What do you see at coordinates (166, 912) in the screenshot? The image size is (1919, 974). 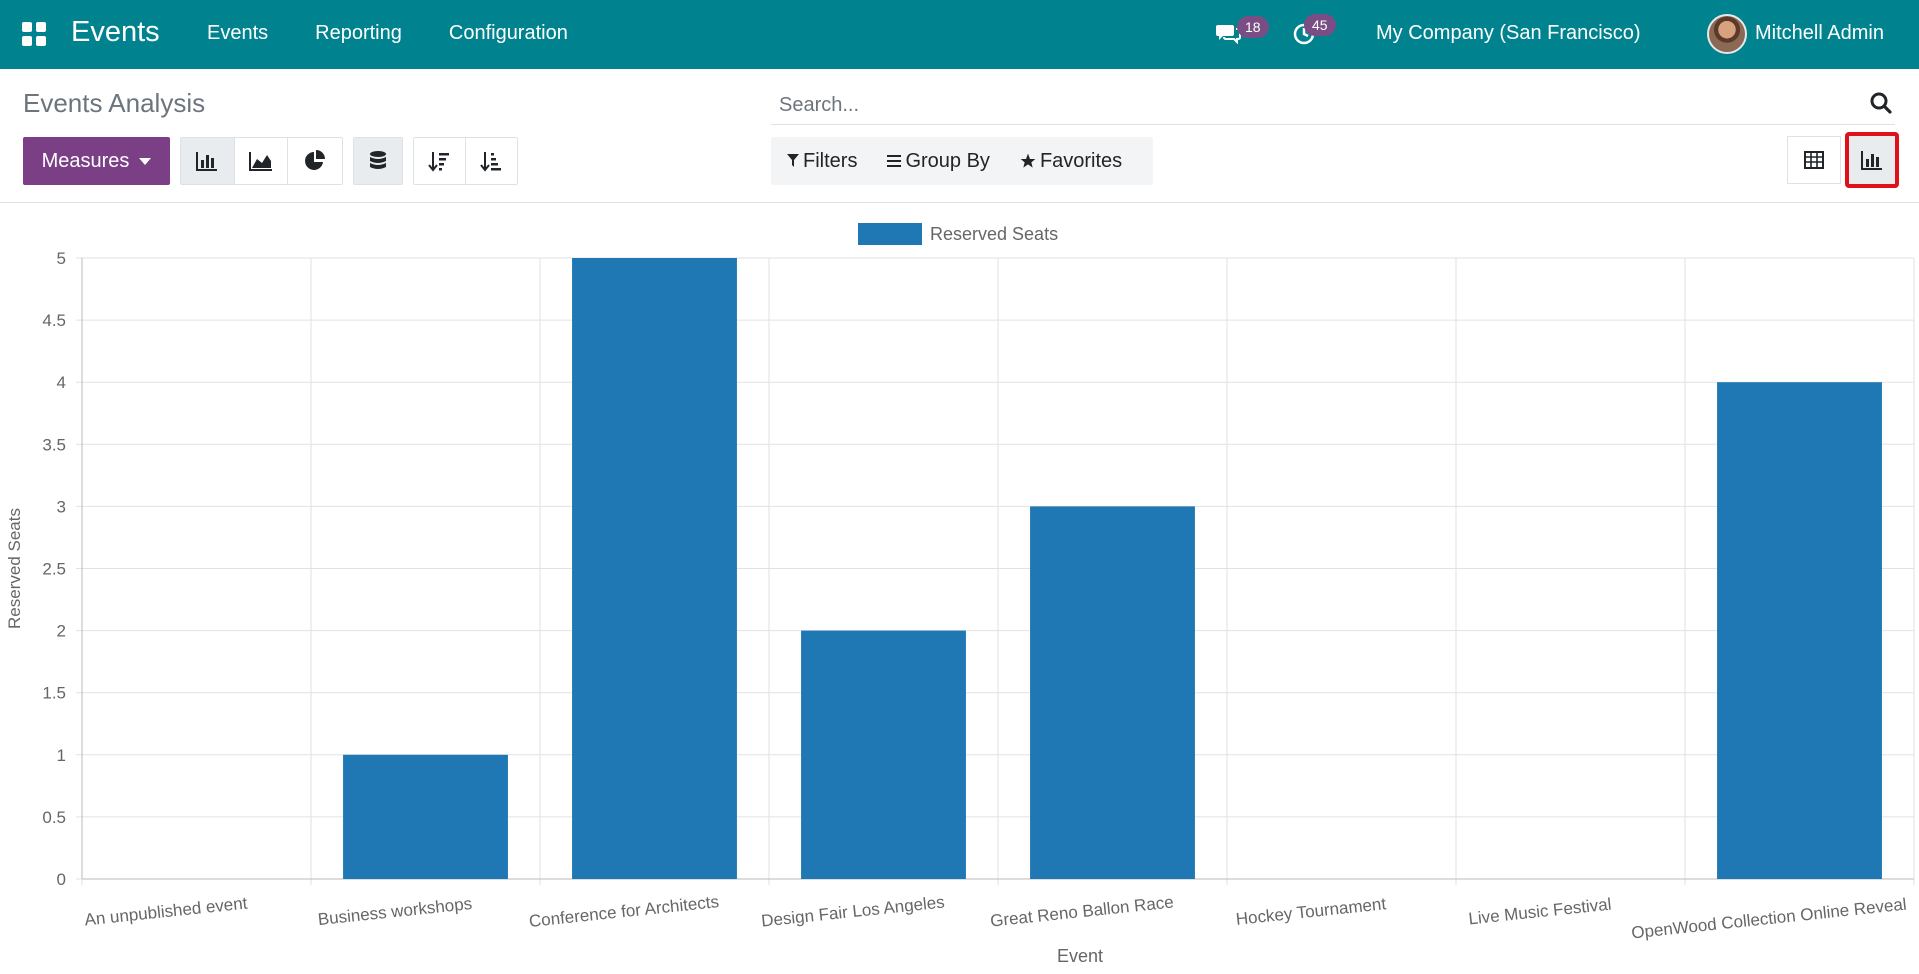 I see `x-tick-label: An unpublished event` at bounding box center [166, 912].